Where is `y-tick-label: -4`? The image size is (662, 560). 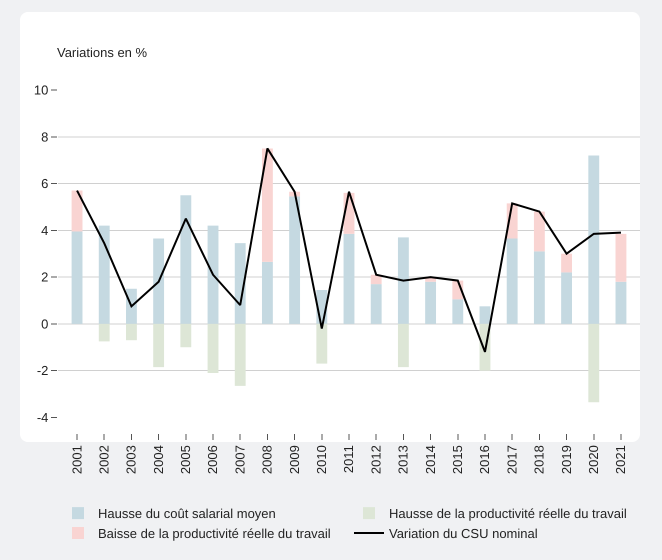
y-tick-label: -4 is located at coordinates (42, 417).